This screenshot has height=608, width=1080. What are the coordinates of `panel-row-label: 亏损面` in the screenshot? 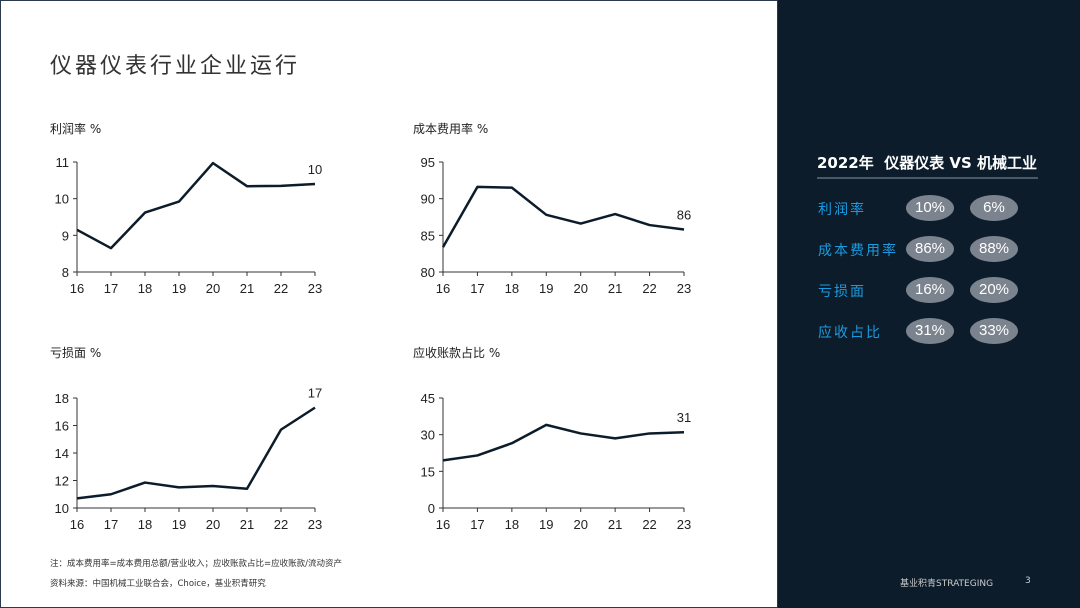 It's located at (842, 292).